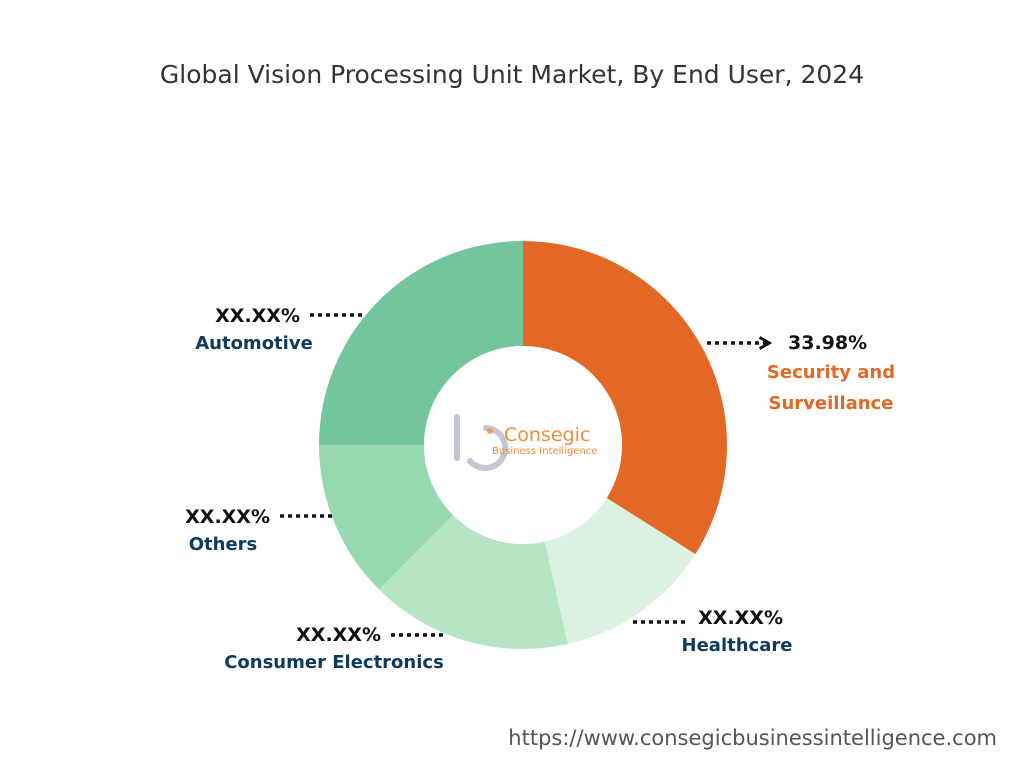  What do you see at coordinates (827, 343) in the screenshot?
I see `value-label-security-and-surveillance: 33.98%` at bounding box center [827, 343].